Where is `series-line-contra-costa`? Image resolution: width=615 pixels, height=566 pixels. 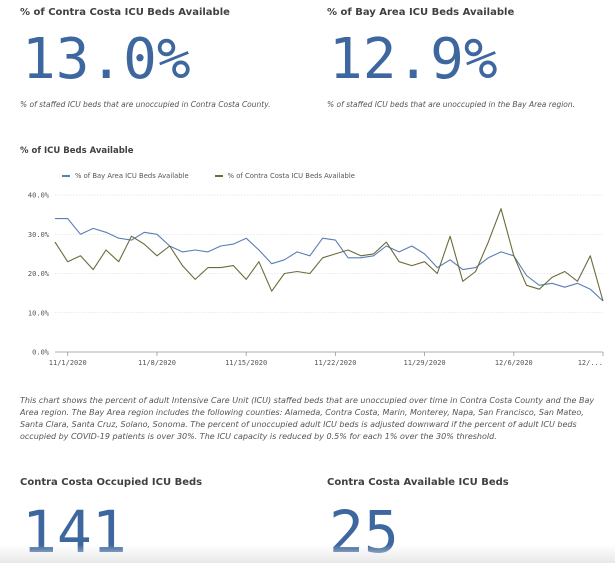 series-line-contra-costa is located at coordinates (329, 255).